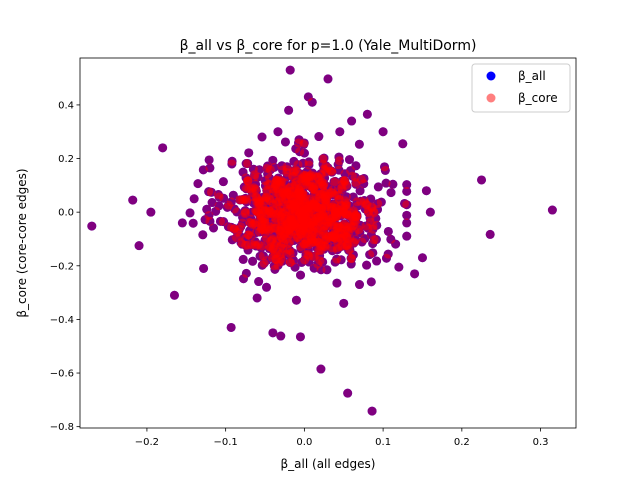 The image size is (640, 484). Describe the element at coordinates (532, 76) in the screenshot. I see `legend-label-beta-all: β_all` at that location.